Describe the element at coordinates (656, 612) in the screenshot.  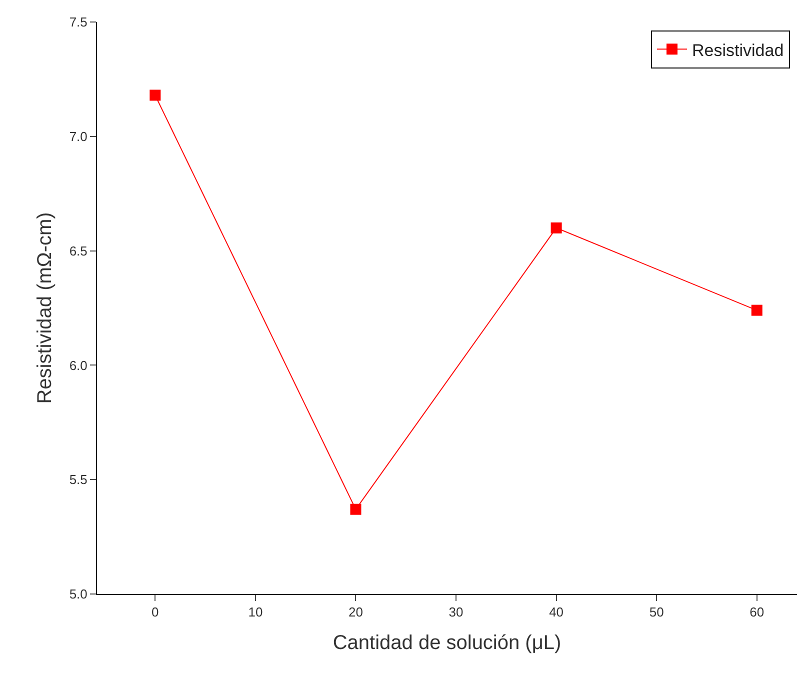
I see `x-tick-label: 50` at that location.